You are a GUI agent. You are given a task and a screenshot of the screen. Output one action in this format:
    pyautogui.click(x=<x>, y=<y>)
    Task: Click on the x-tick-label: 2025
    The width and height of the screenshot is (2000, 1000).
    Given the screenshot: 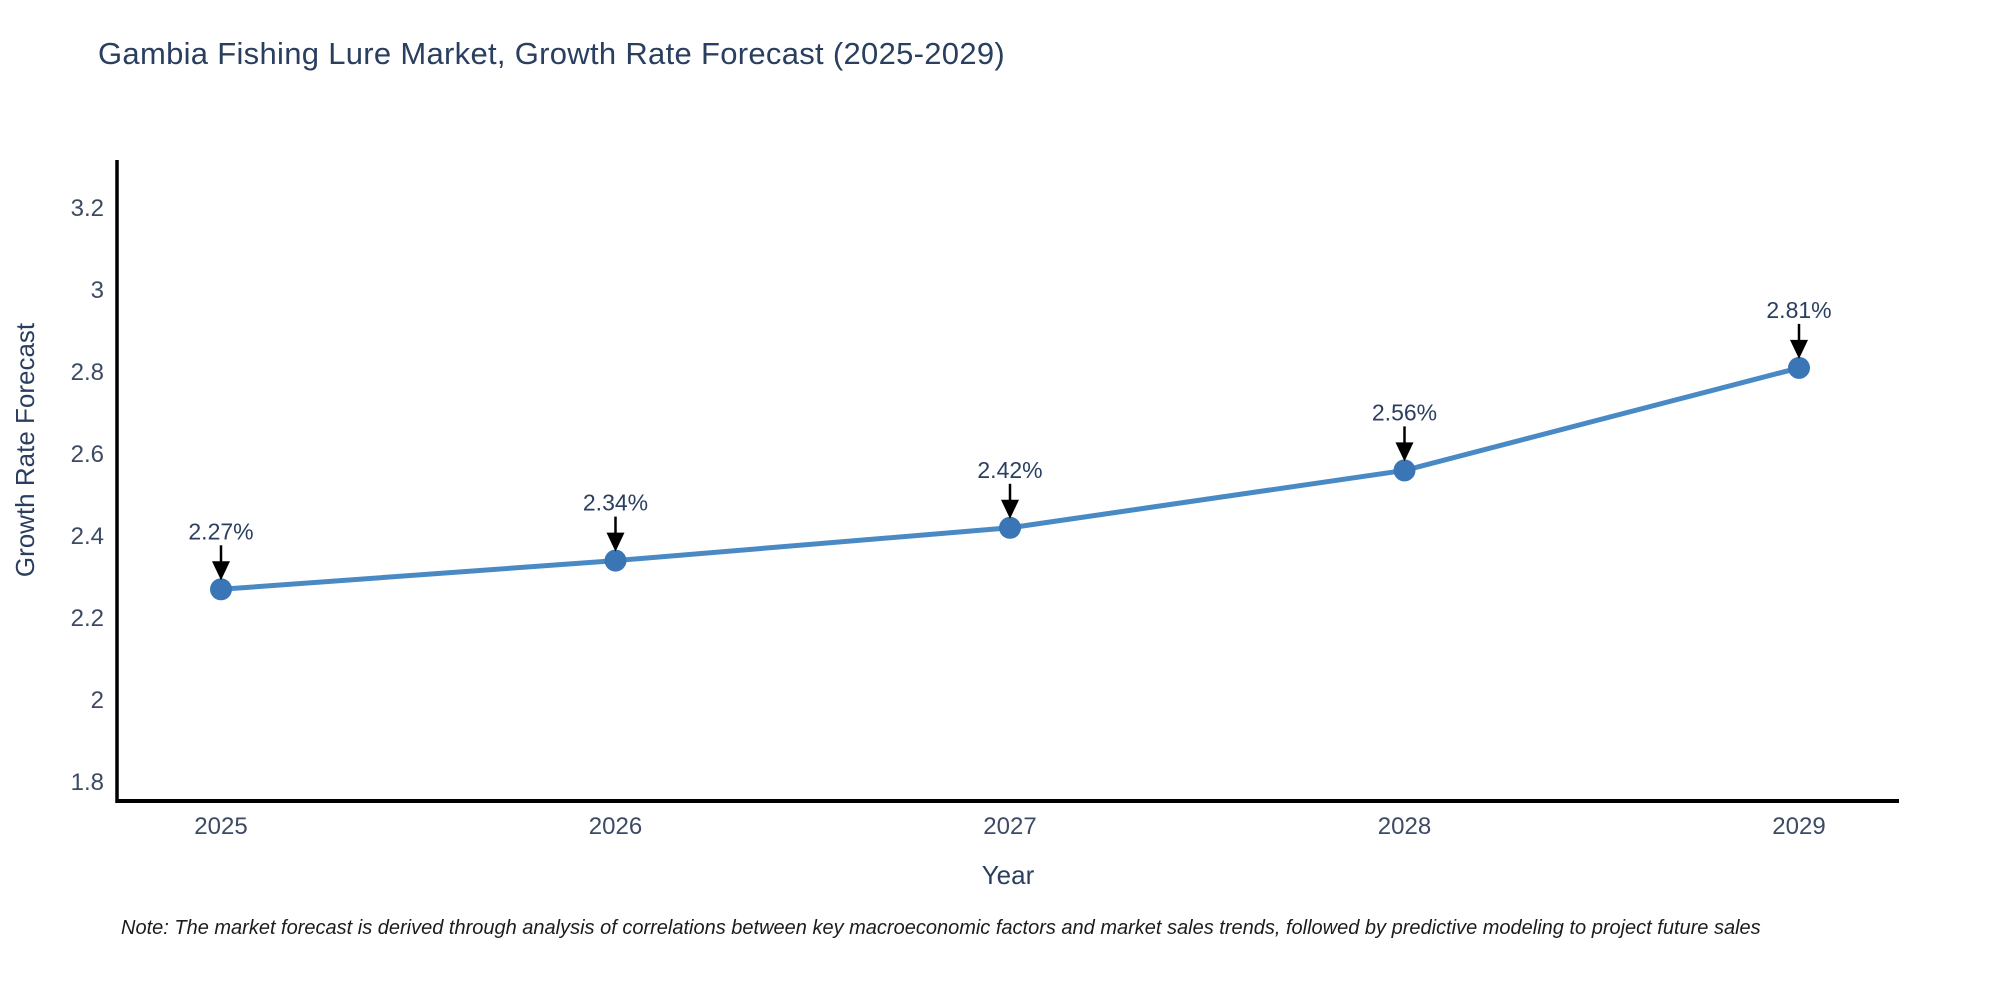 What is the action you would take?
    pyautogui.click(x=220, y=826)
    